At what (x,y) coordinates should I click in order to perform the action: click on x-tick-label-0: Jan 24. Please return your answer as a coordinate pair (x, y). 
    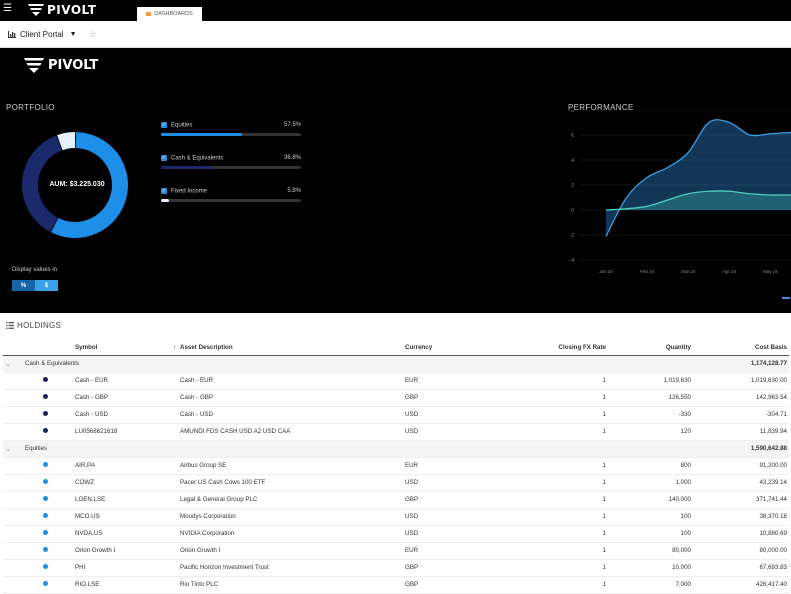
    Looking at the image, I should click on (606, 271).